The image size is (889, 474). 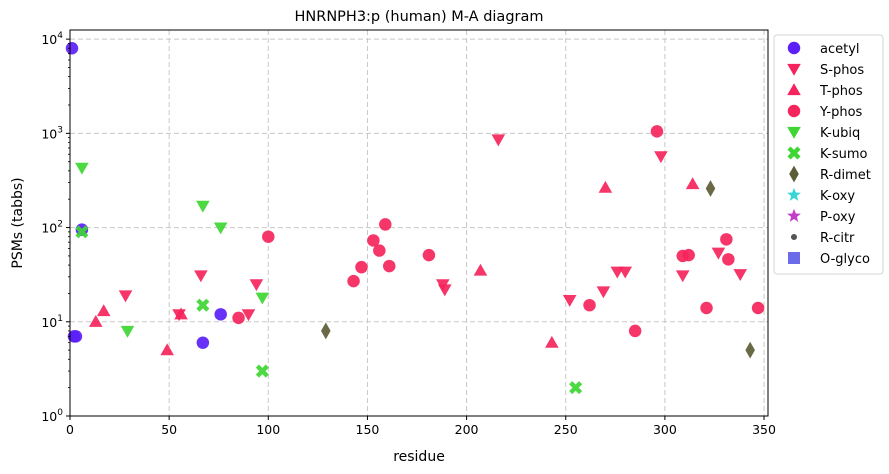 What do you see at coordinates (52, 133) in the screenshot?
I see `y-tick-label: 10³` at bounding box center [52, 133].